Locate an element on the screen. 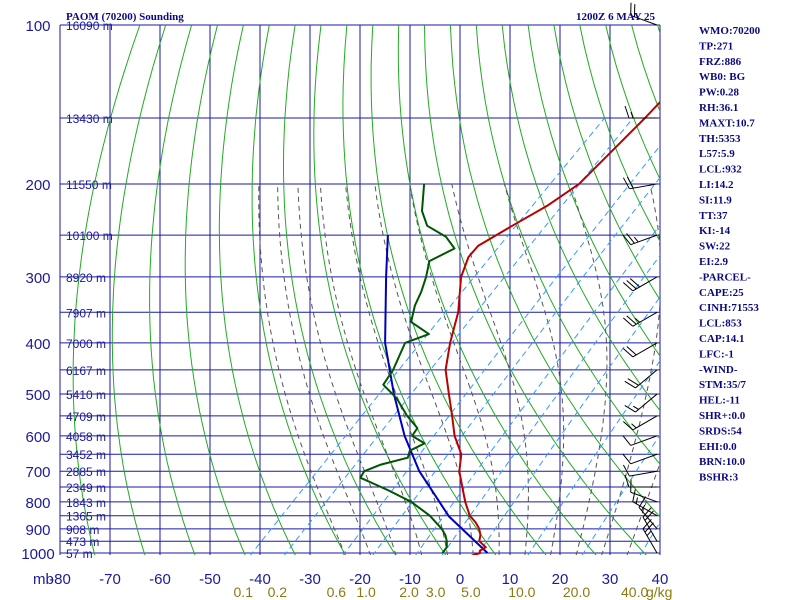  index-entry: TT:37 is located at coordinates (713, 216).